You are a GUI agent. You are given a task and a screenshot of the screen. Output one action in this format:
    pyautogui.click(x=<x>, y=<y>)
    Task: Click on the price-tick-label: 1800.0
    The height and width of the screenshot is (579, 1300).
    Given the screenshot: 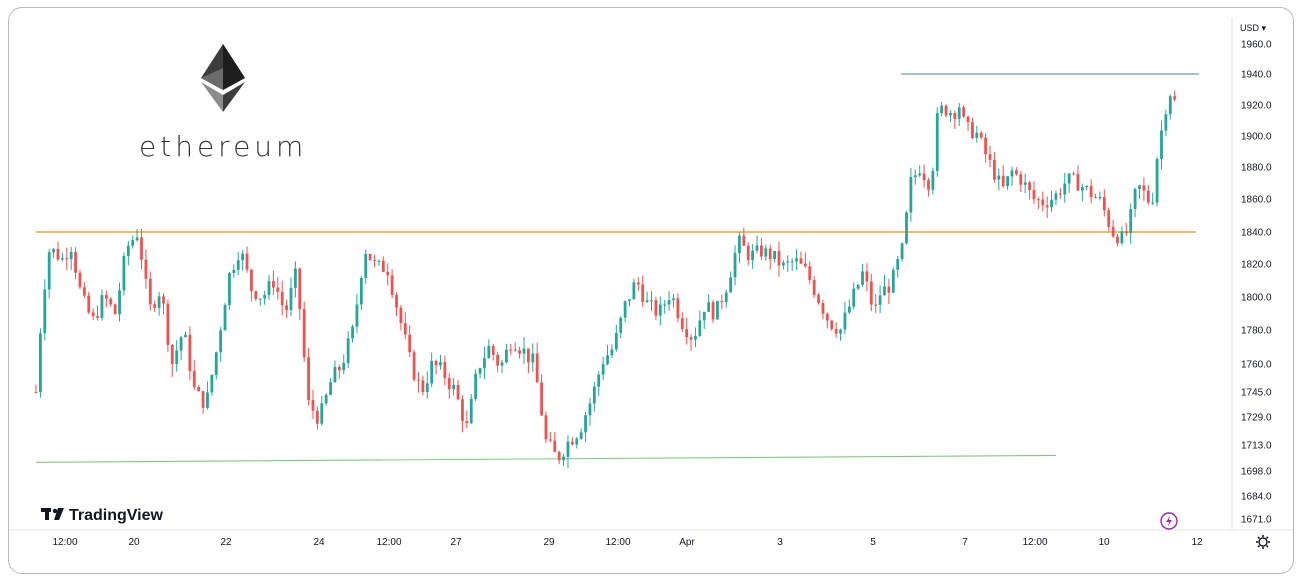 What is the action you would take?
    pyautogui.click(x=1256, y=298)
    